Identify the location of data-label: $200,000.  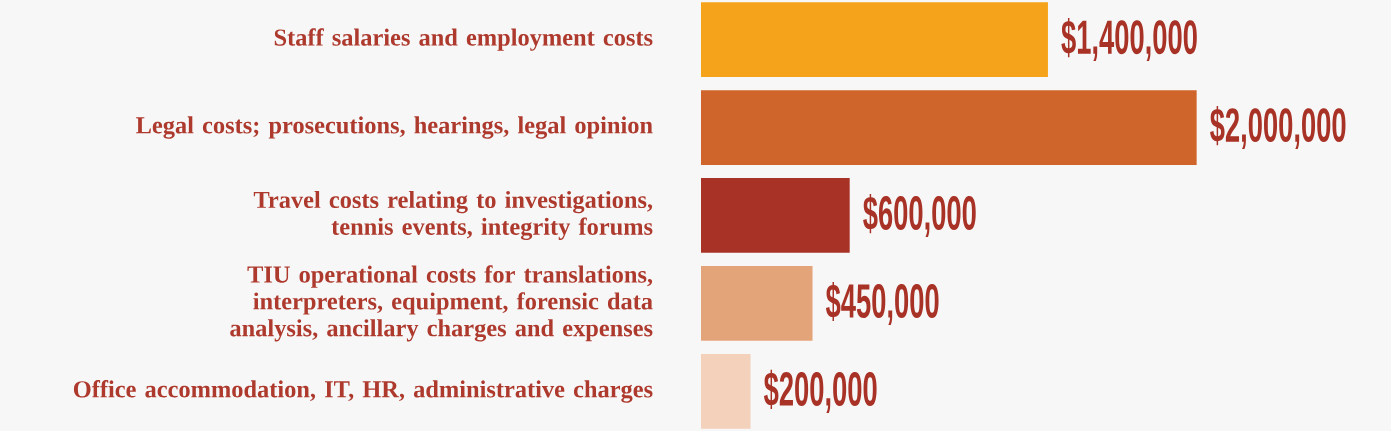
(820, 391).